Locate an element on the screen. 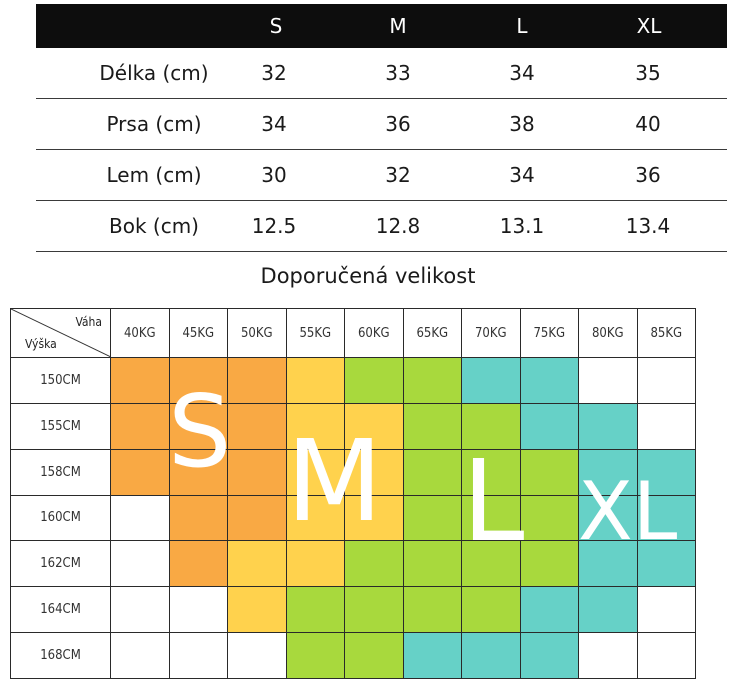 Image resolution: width=736 pixels, height=694 pixels. height-row: 164CM is located at coordinates (353, 610).